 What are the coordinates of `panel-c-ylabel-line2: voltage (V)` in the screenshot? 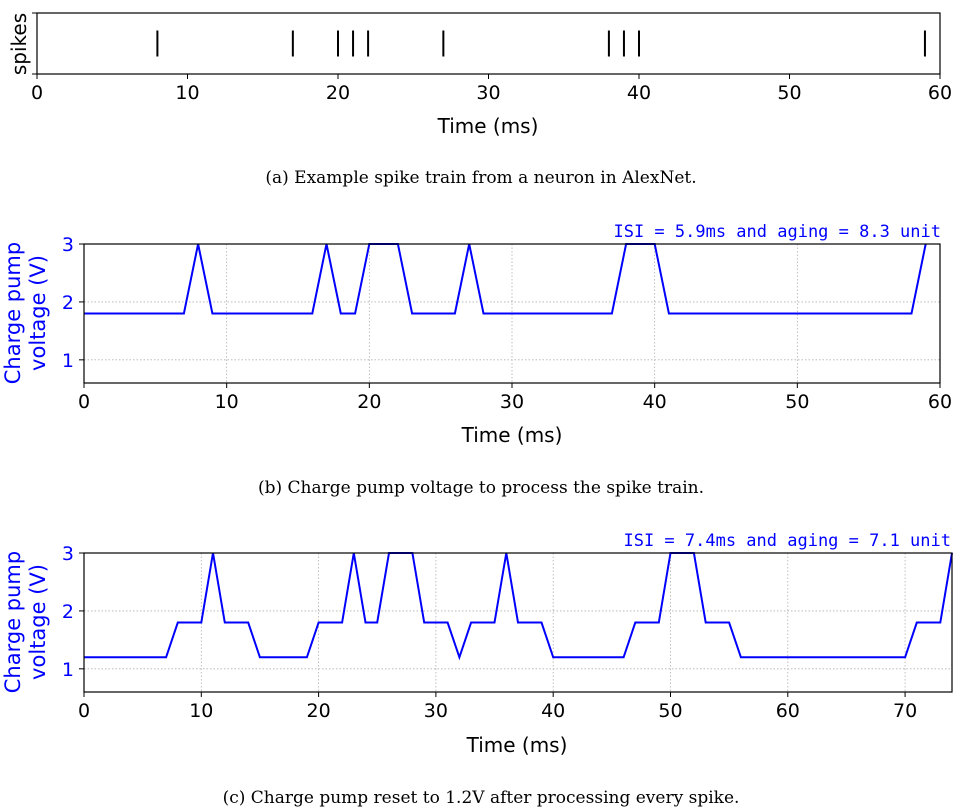 It's located at (38, 622).